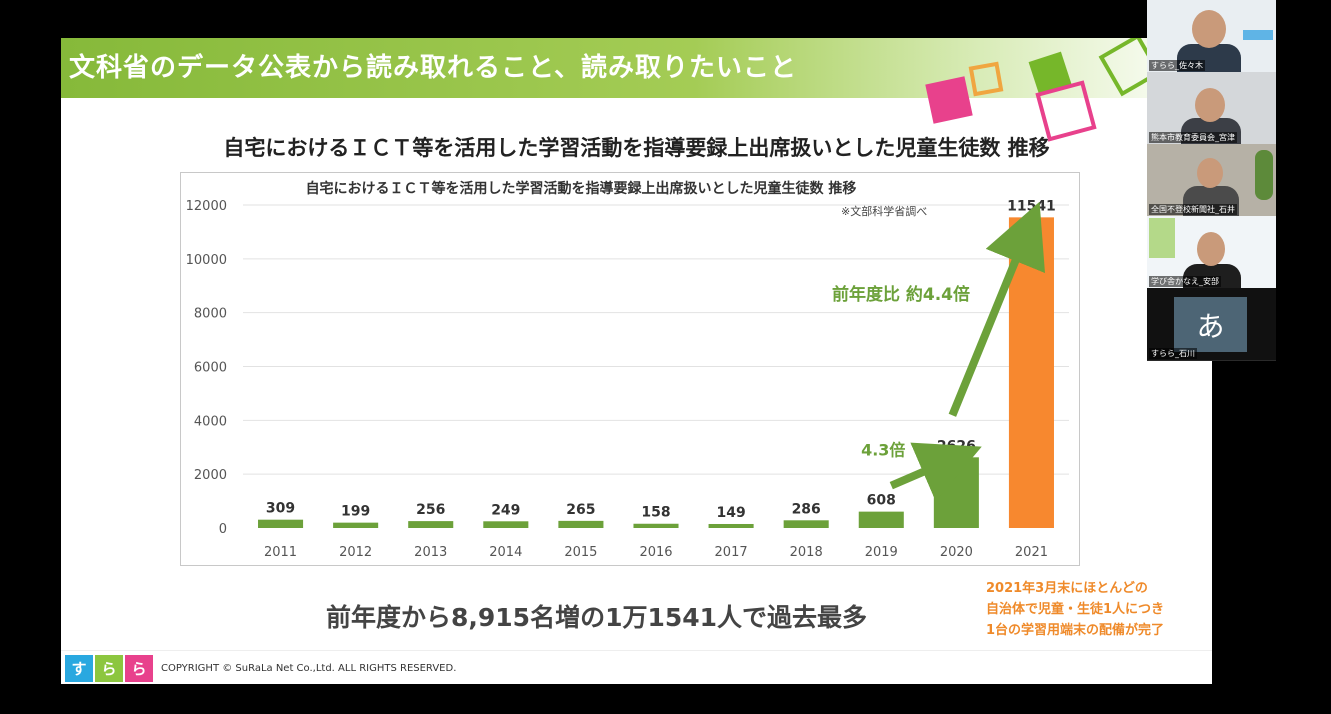  I want to click on data-label: 309, so click(280, 509).